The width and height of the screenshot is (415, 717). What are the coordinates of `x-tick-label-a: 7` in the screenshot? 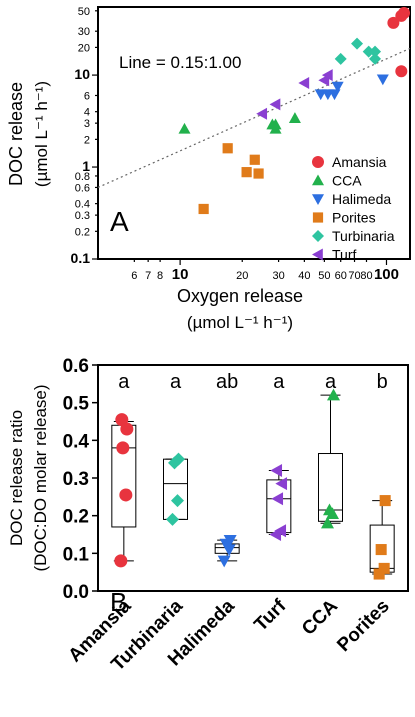 It's located at (148, 276).